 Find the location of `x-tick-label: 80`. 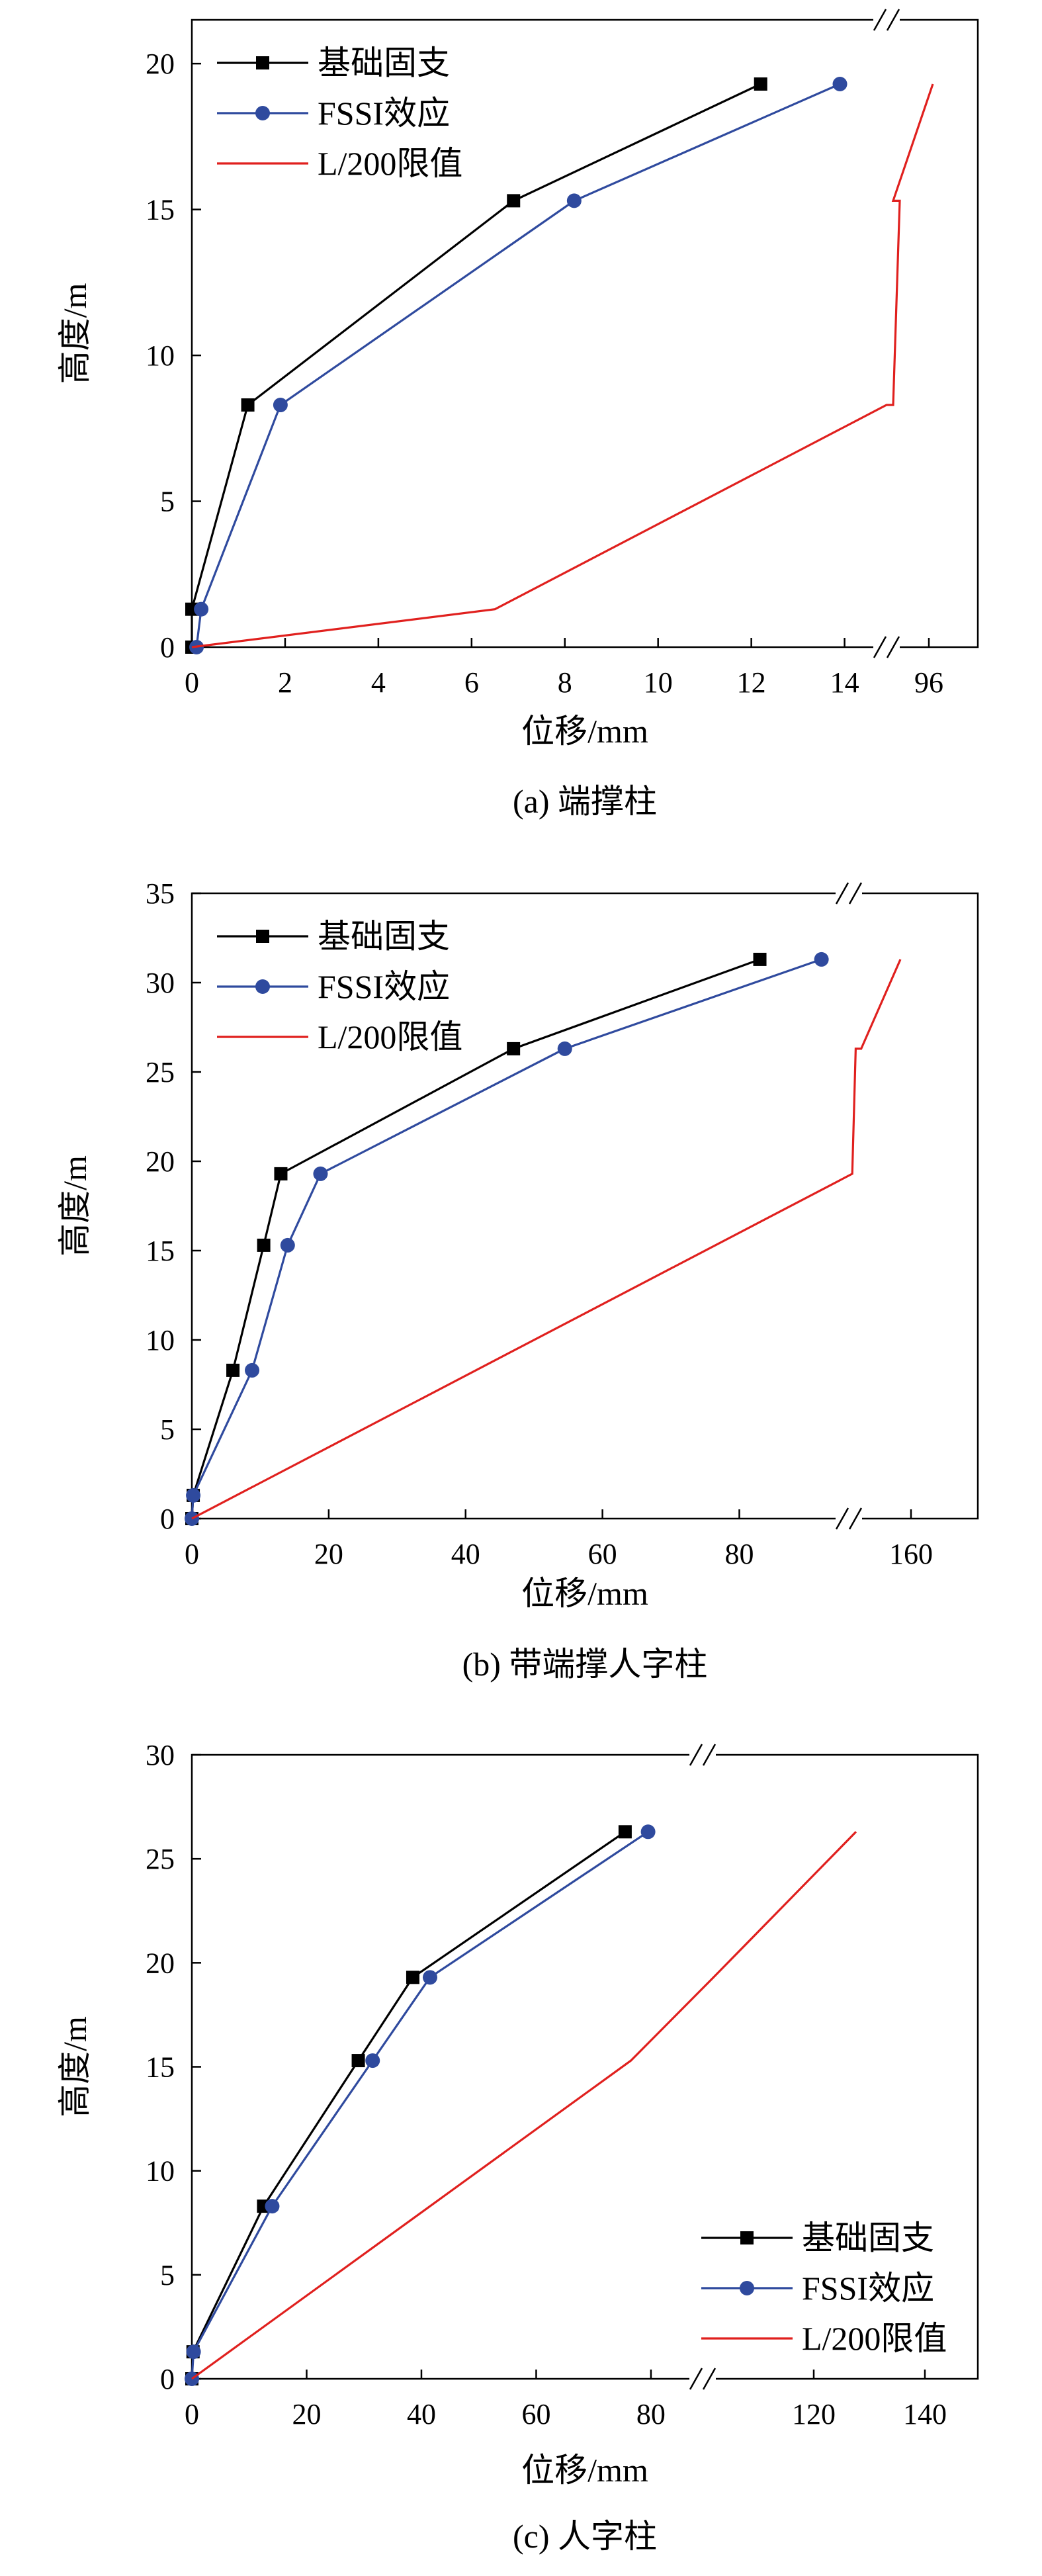

x-tick-label: 80 is located at coordinates (740, 1554).